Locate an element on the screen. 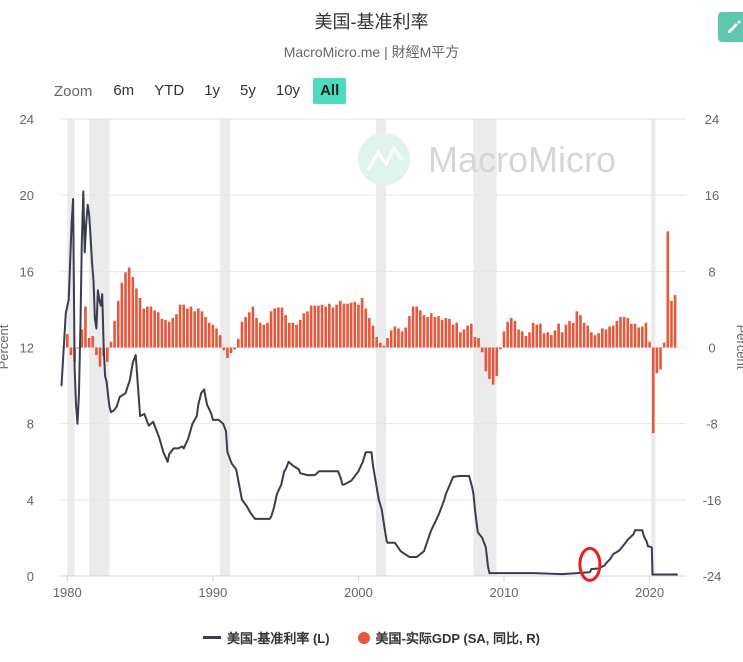 This screenshot has height=662, width=743. legend-line-swatch is located at coordinates (212, 637).